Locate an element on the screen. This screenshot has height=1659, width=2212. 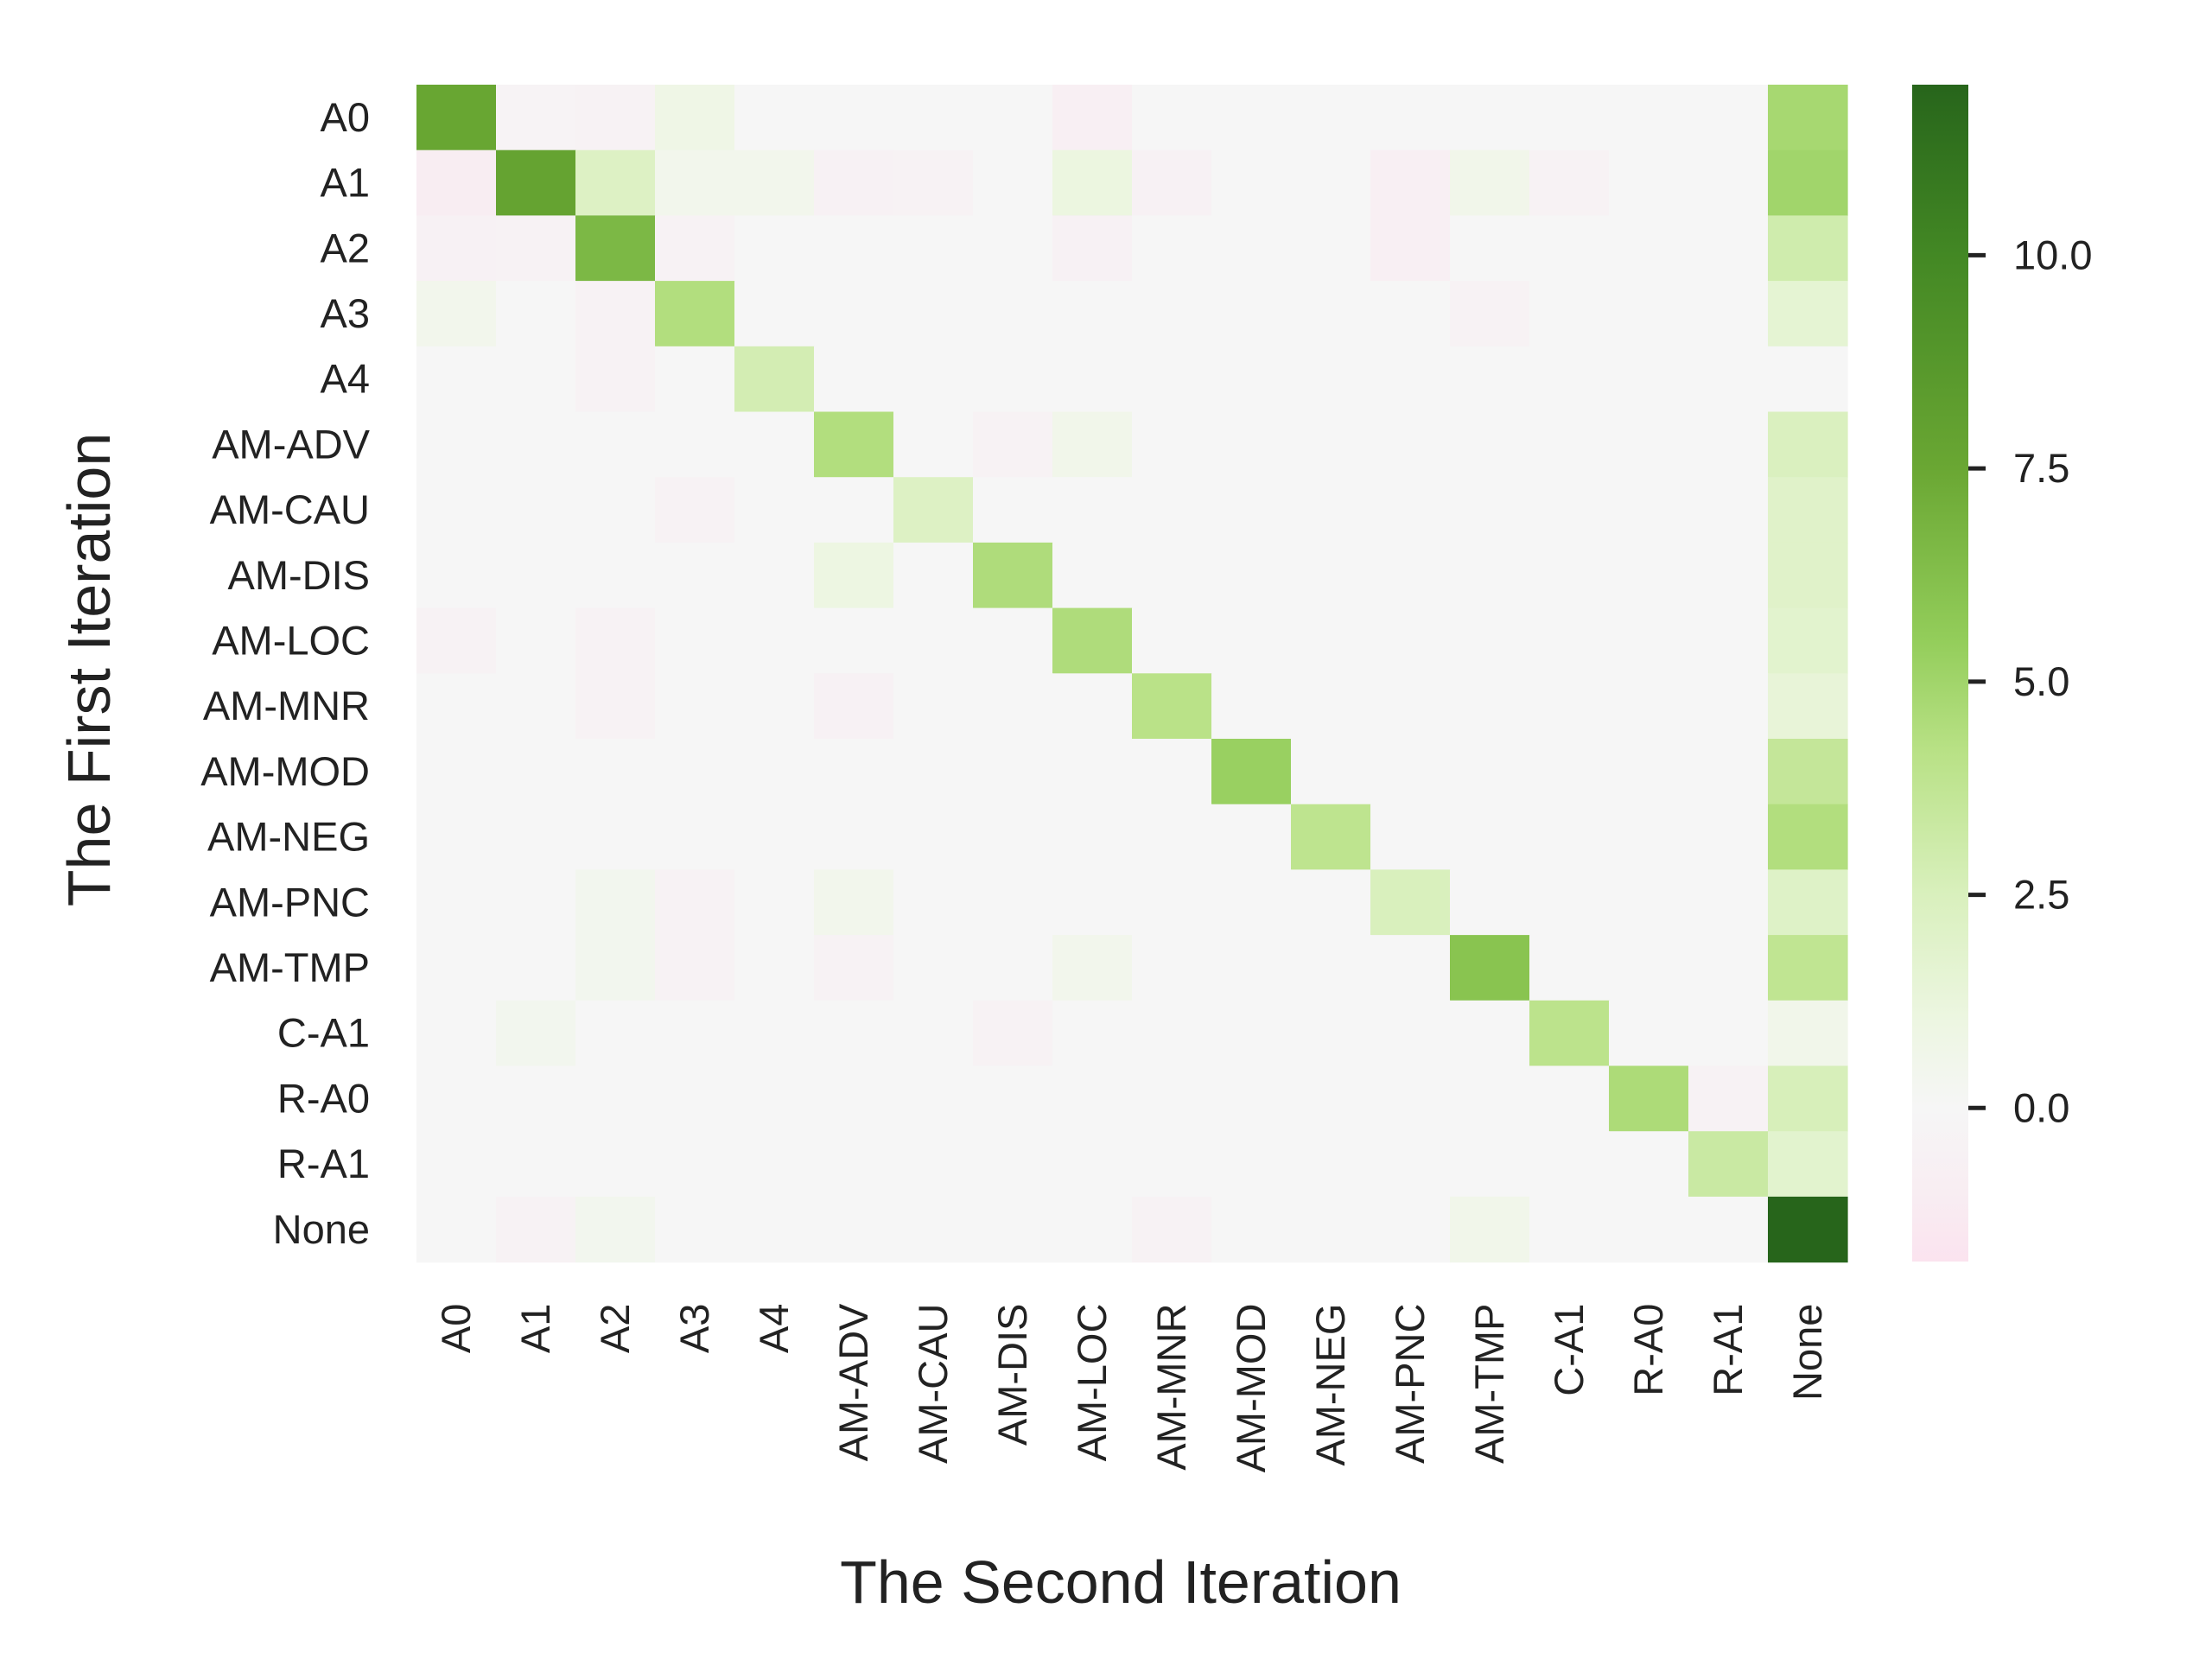
y-tick-label: A3 is located at coordinates (346, 313).